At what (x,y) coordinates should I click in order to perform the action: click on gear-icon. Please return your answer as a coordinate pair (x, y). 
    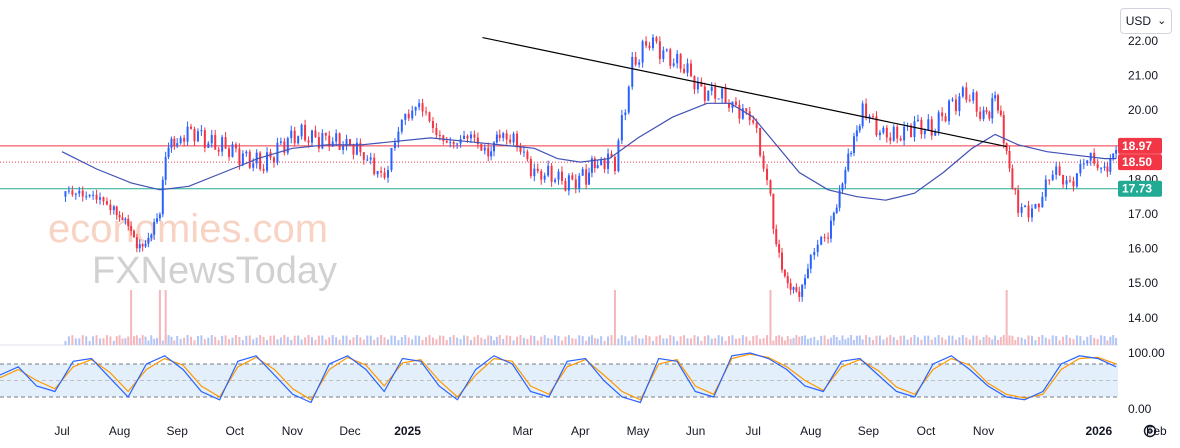
    Looking at the image, I should click on (1150, 431).